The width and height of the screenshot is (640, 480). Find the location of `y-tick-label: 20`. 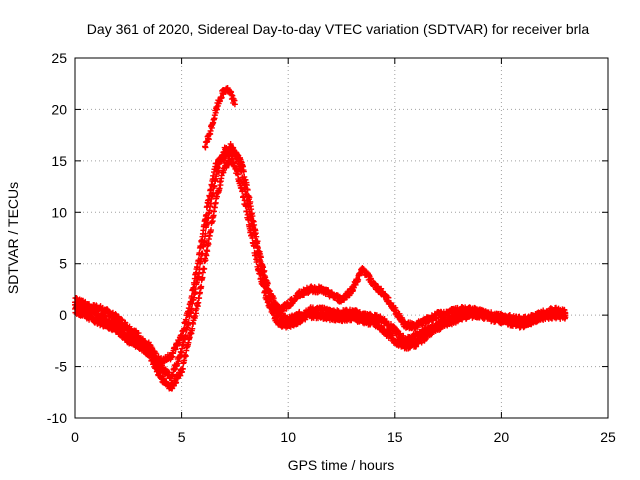

y-tick-label: 20 is located at coordinates (59, 109).